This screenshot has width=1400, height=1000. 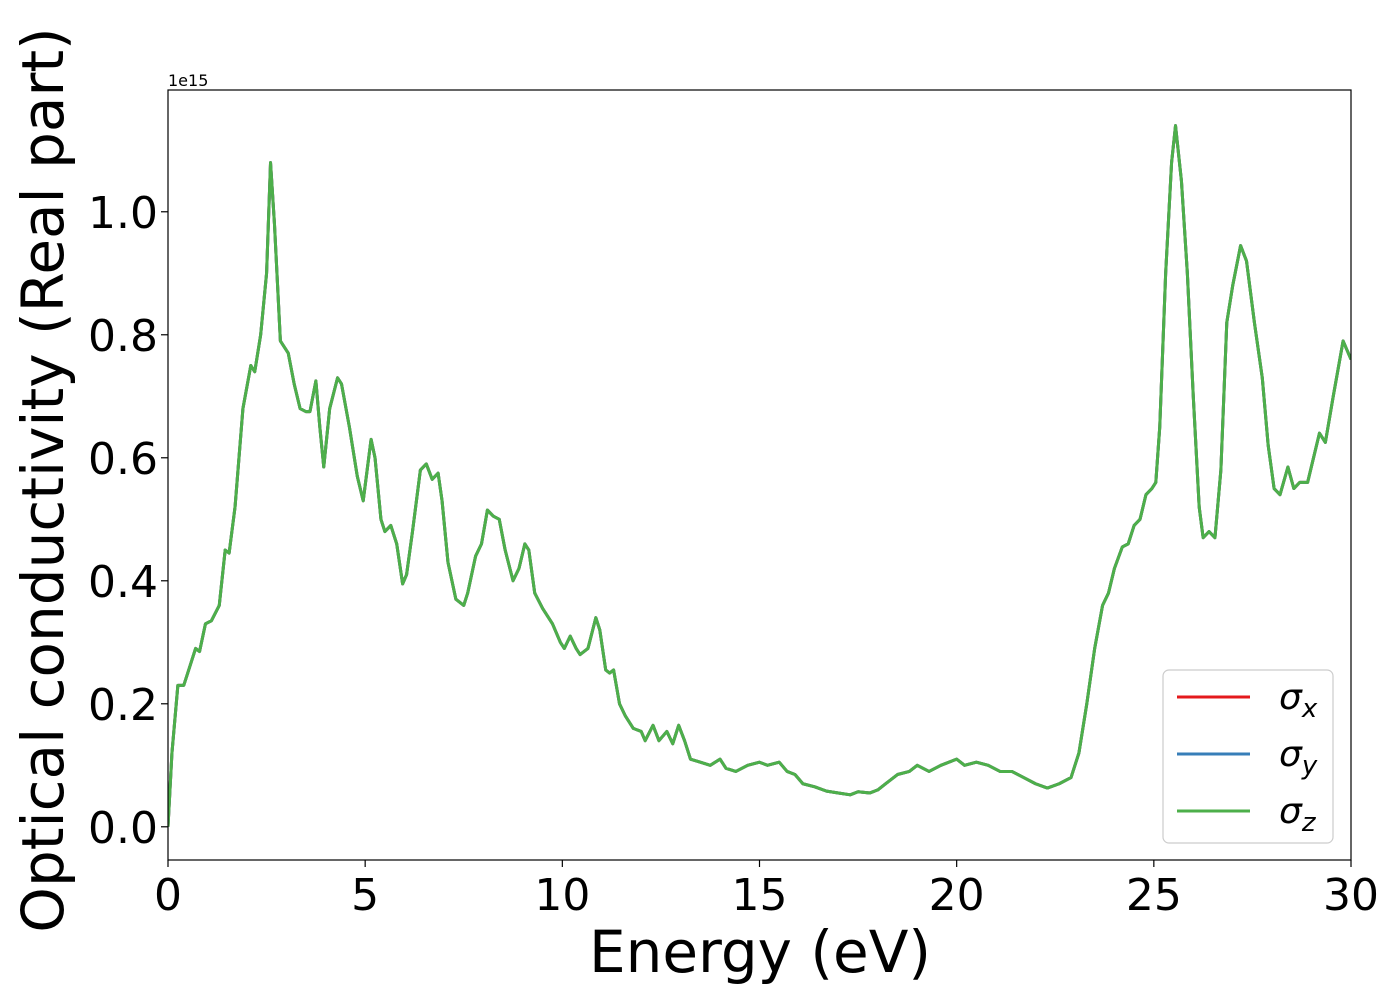 What do you see at coordinates (957, 895) in the screenshot?
I see `x-tick-label: 20` at bounding box center [957, 895].